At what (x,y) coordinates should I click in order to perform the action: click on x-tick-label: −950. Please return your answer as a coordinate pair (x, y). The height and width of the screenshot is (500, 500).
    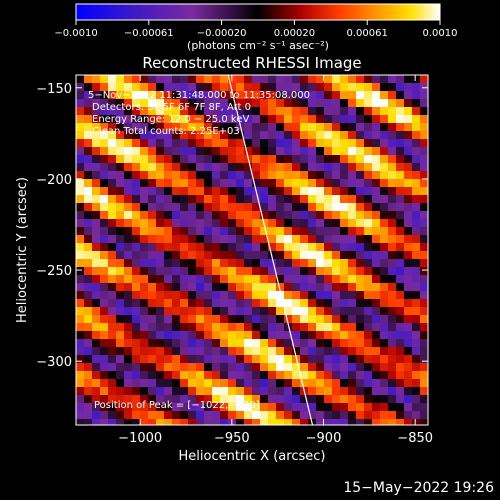
    Looking at the image, I should click on (232, 438).